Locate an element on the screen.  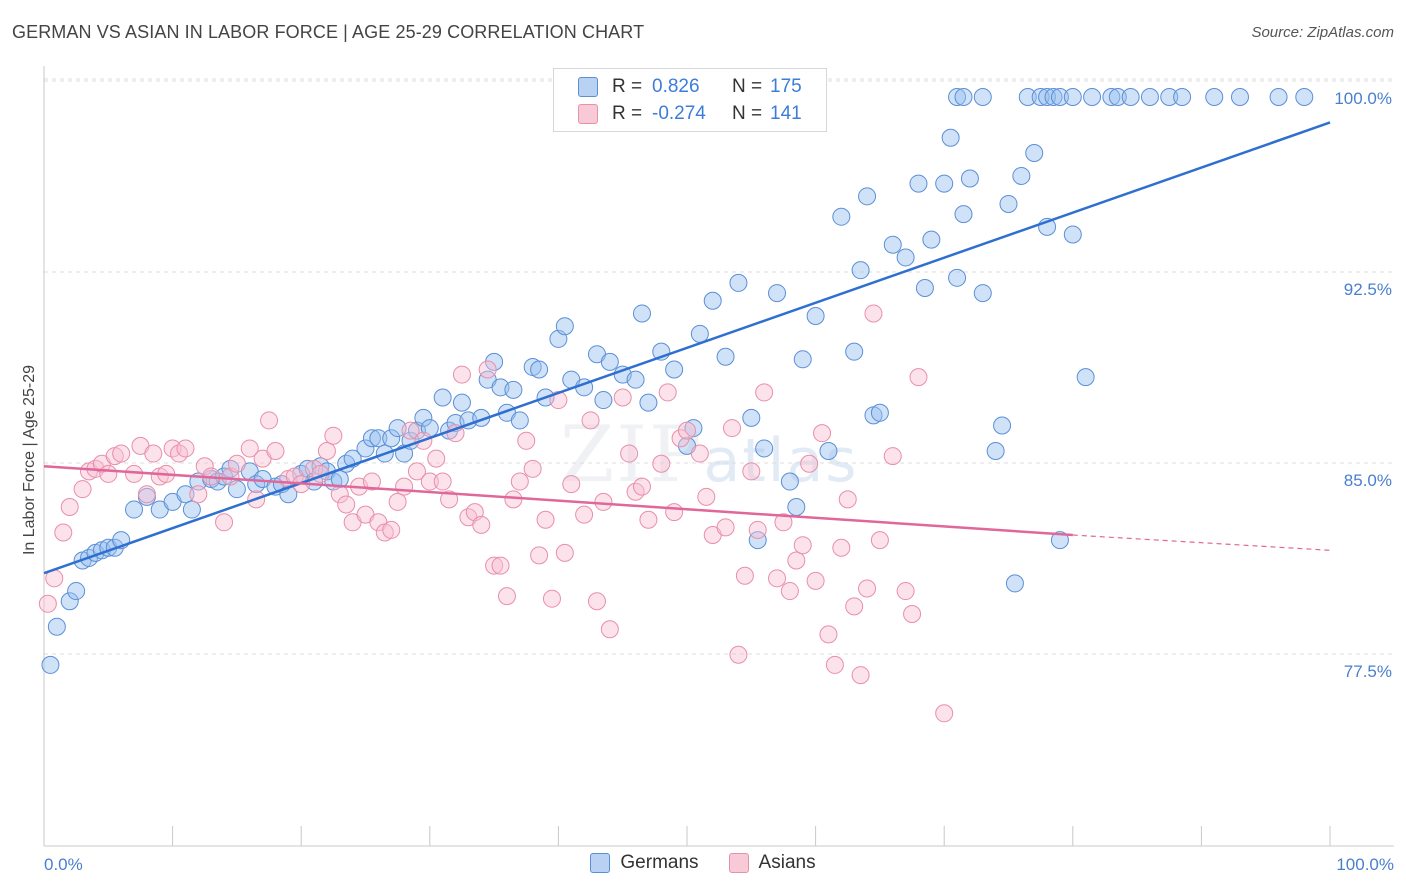
legend-item-germans: Germans is located at coordinates (644, 863).